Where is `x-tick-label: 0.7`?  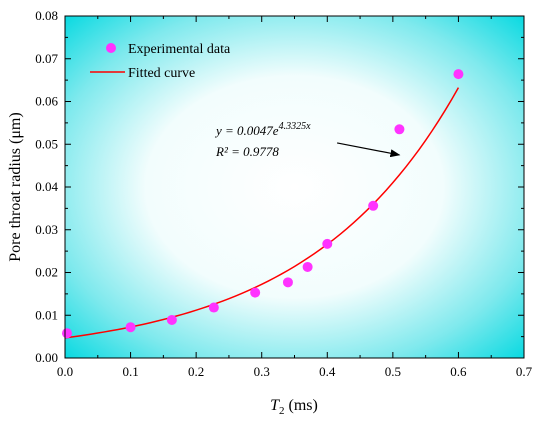 x-tick-label: 0.7 is located at coordinates (524, 371).